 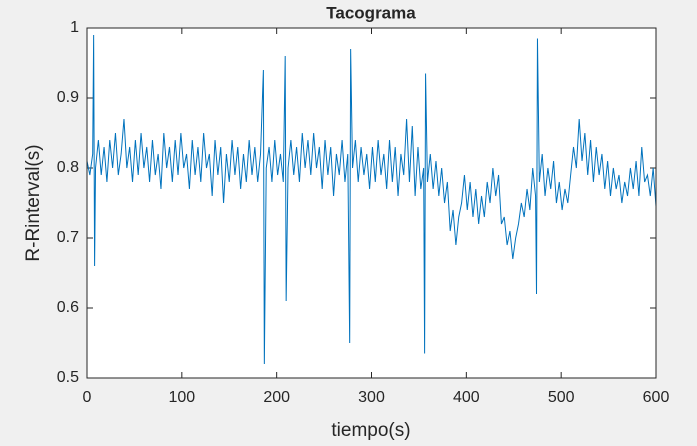 I want to click on x-tick-label: 300, so click(x=371, y=397).